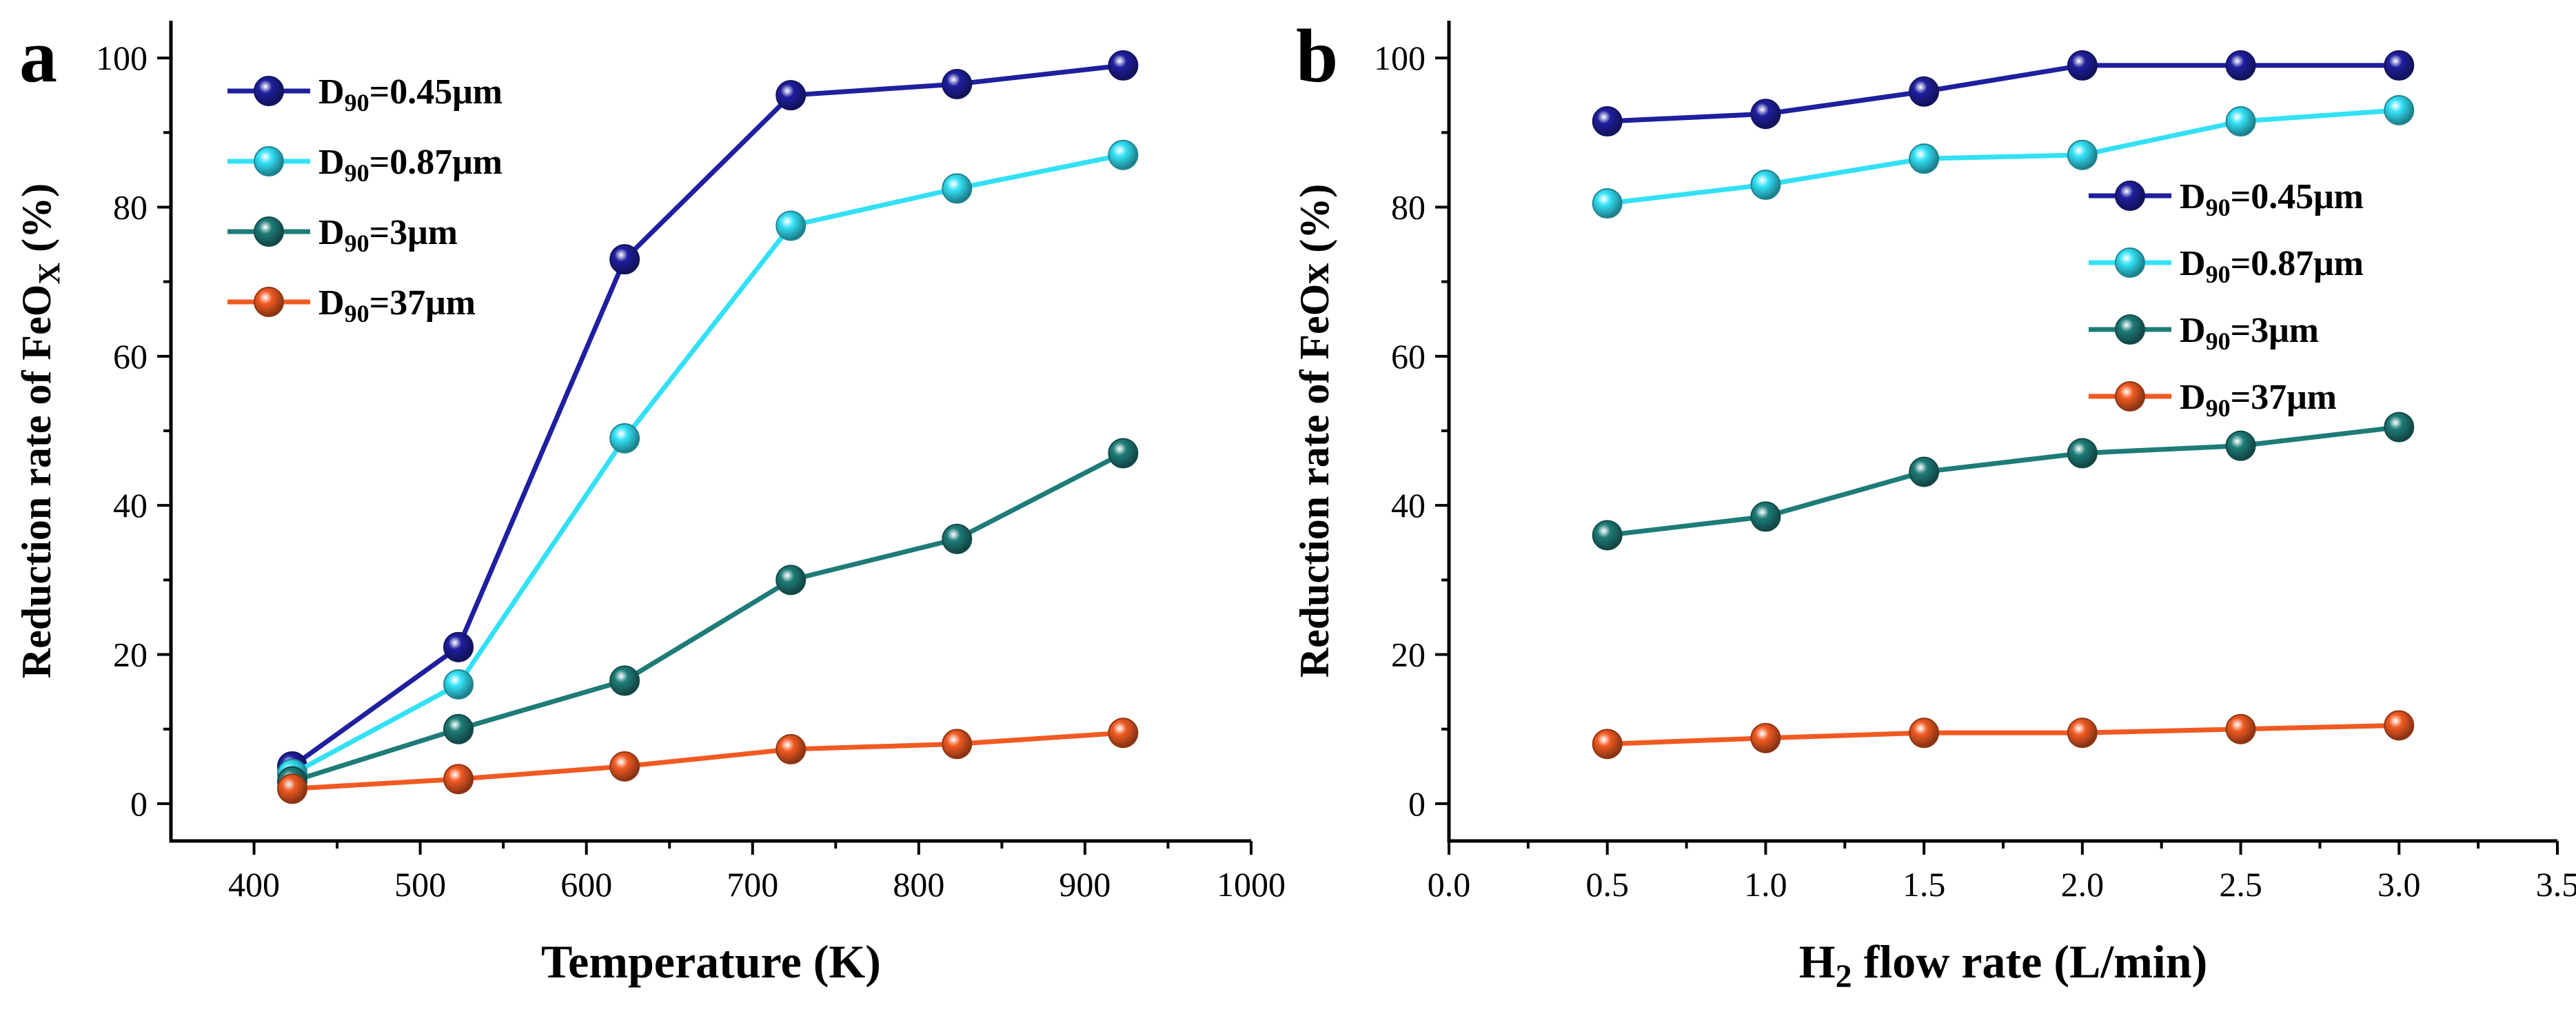  Describe the element at coordinates (1084, 885) in the screenshot. I see `x-tick-label: 900` at that location.